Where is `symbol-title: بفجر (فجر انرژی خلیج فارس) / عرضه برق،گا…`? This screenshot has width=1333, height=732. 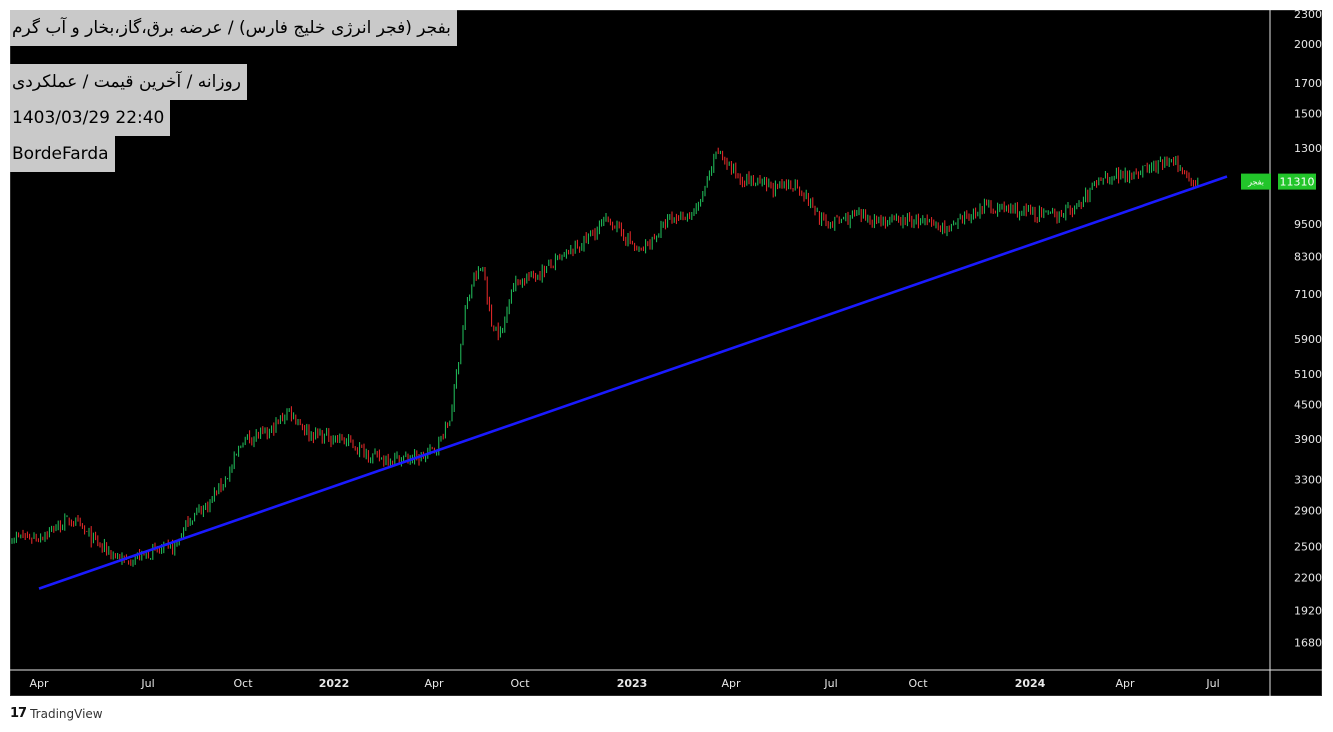
symbol-title: بفجر (فجر انرژی خلیج فارس) / عرضه برق،گا… is located at coordinates (233, 28).